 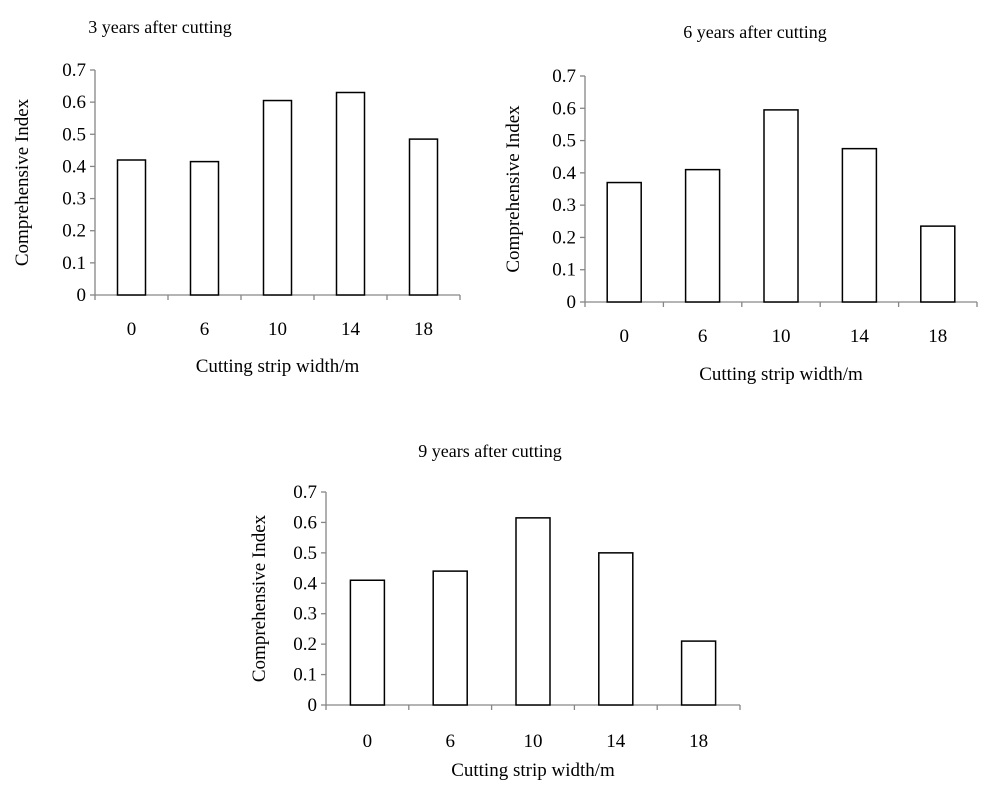 I want to click on chart-title: 6 years after cutting, so click(x=754, y=32).